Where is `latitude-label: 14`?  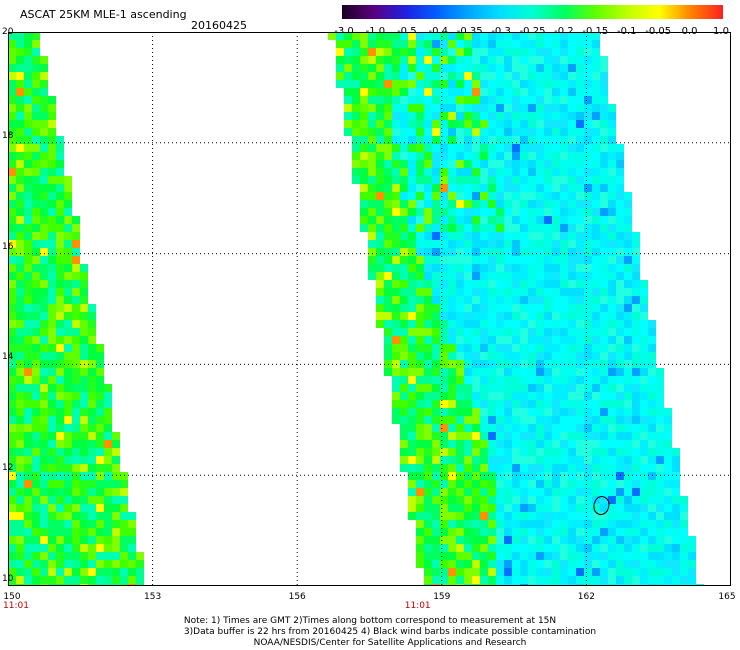
latitude-label: 14 is located at coordinates (8, 357).